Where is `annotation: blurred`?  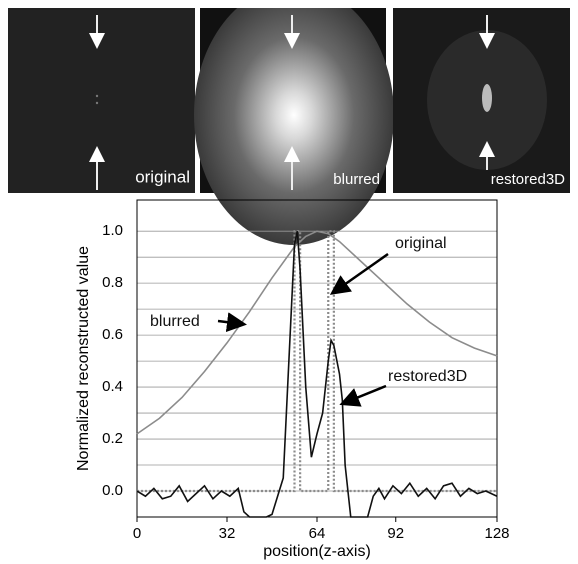 annotation: blurred is located at coordinates (175, 321).